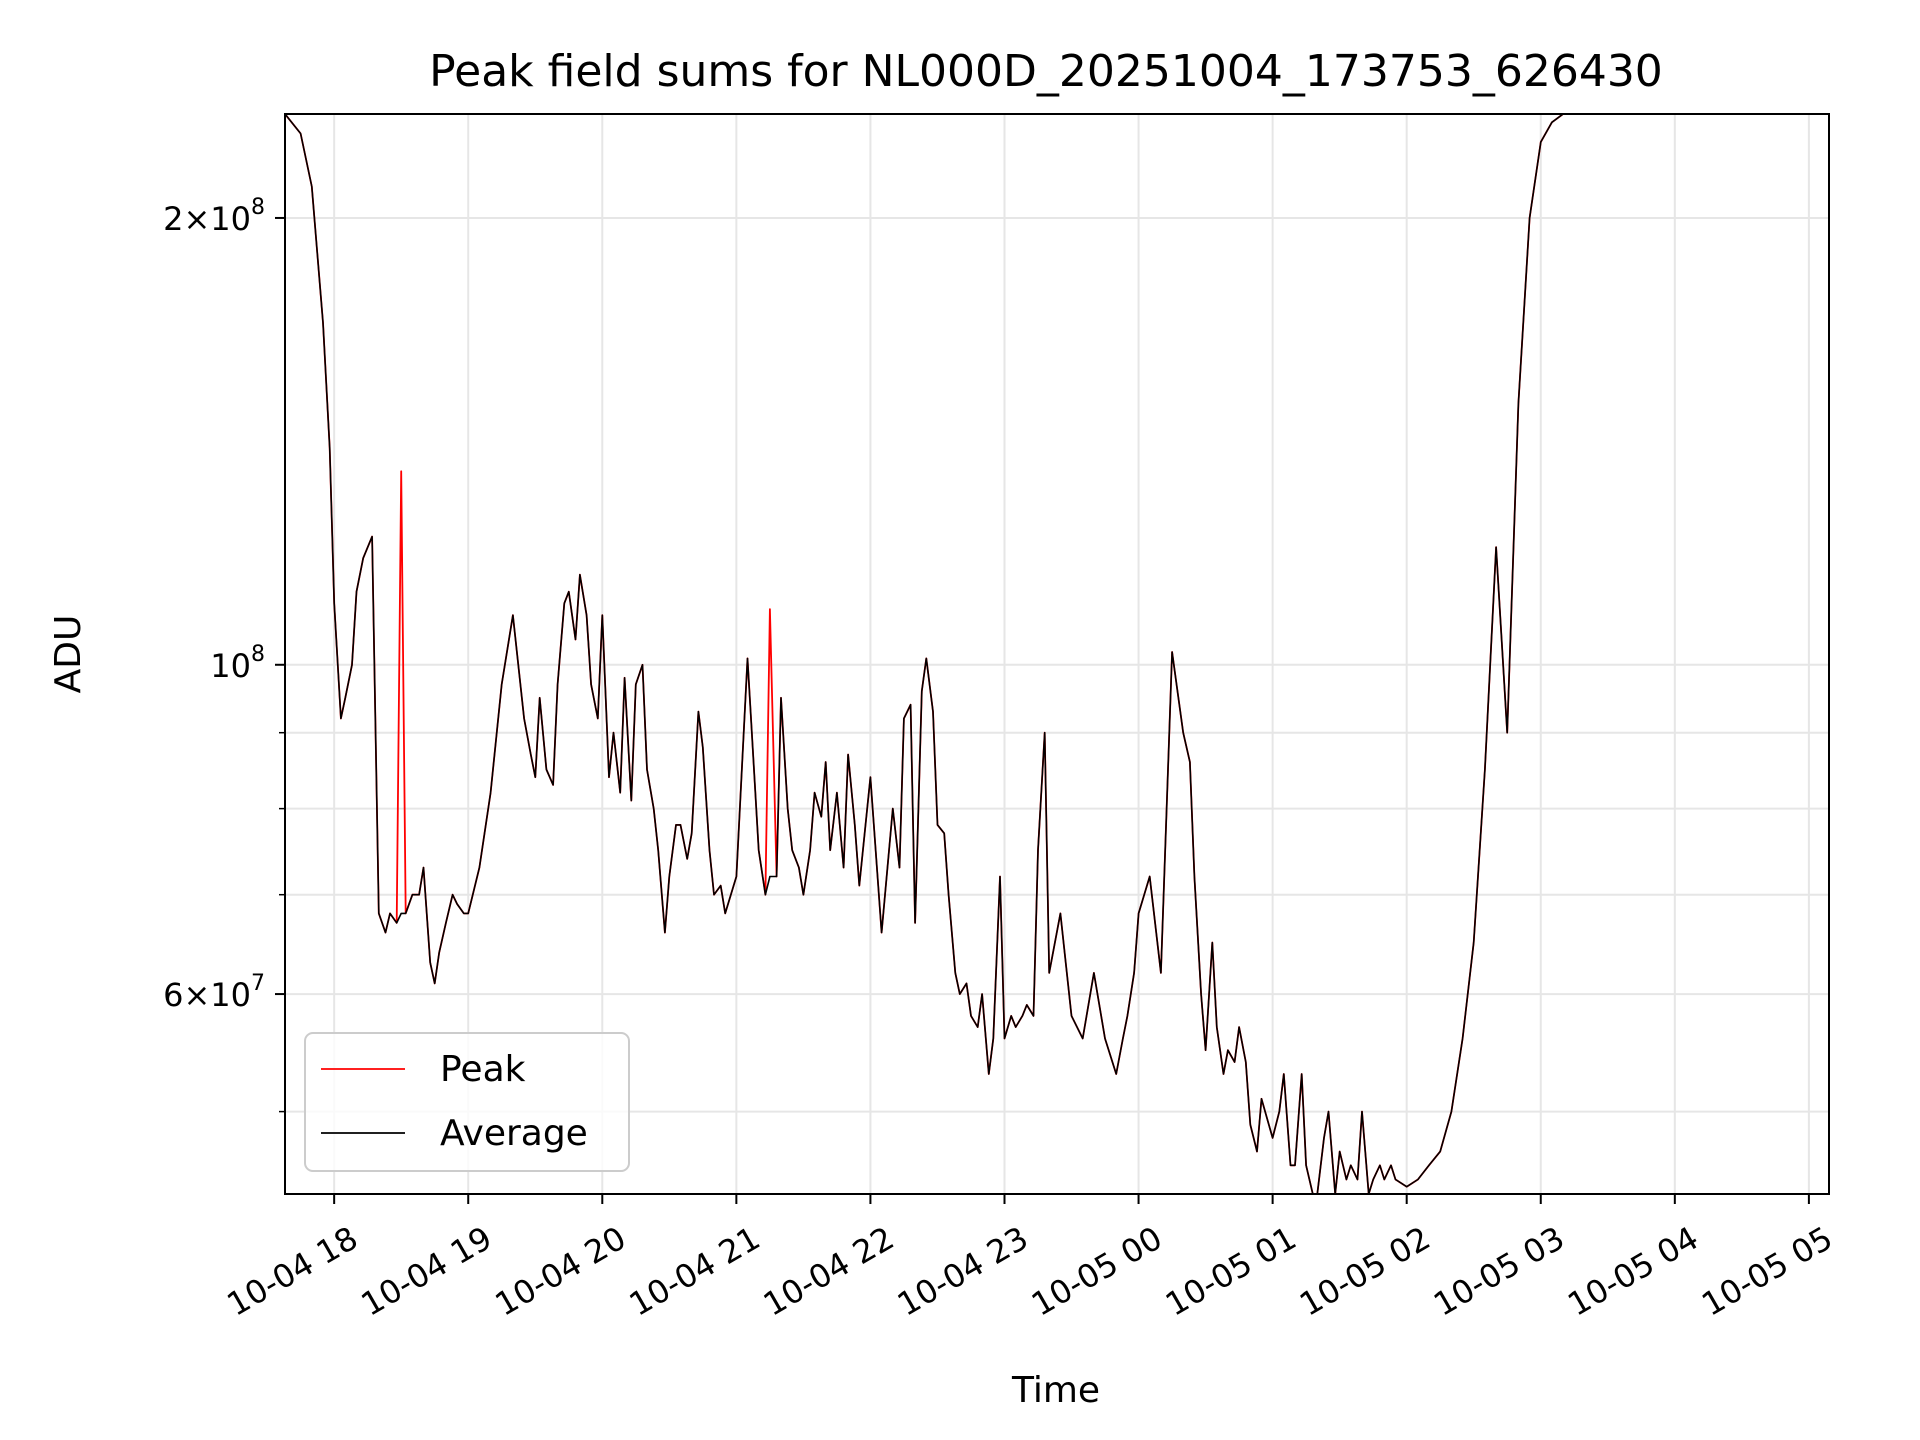  I want to click on x-tick-label: 10-04 23, so click(963, 1271).